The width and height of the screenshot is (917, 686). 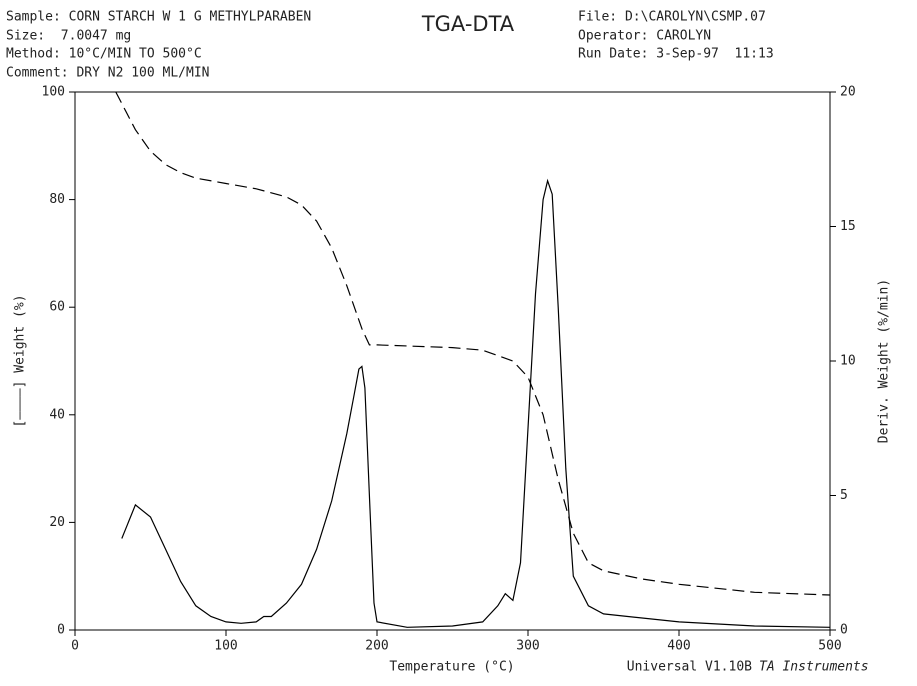 I want to click on run-date: Run Date: 3-Sep-97 11:13, so click(x=676, y=54).